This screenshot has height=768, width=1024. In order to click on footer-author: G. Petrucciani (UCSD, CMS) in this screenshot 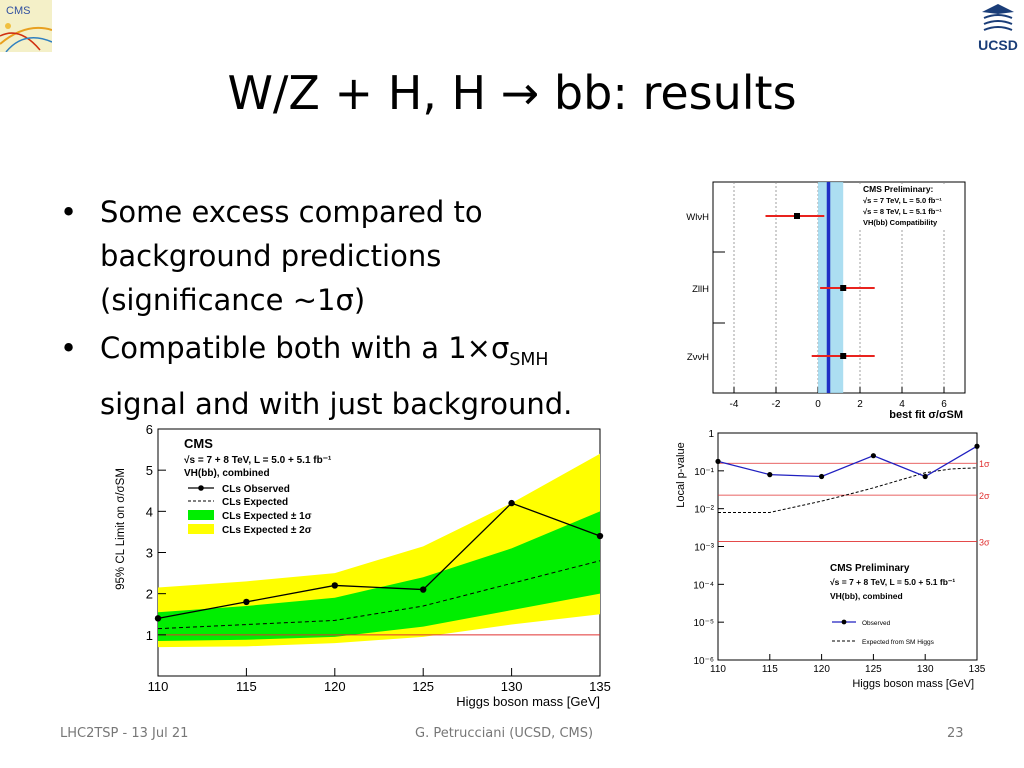, I will do `click(504, 733)`.